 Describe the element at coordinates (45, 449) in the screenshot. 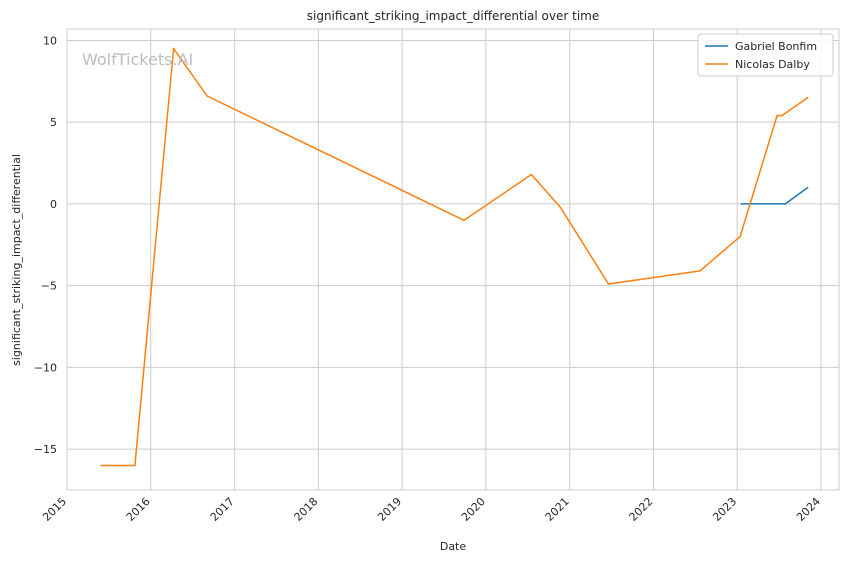

I see `y-tick-label-0: −15` at that location.